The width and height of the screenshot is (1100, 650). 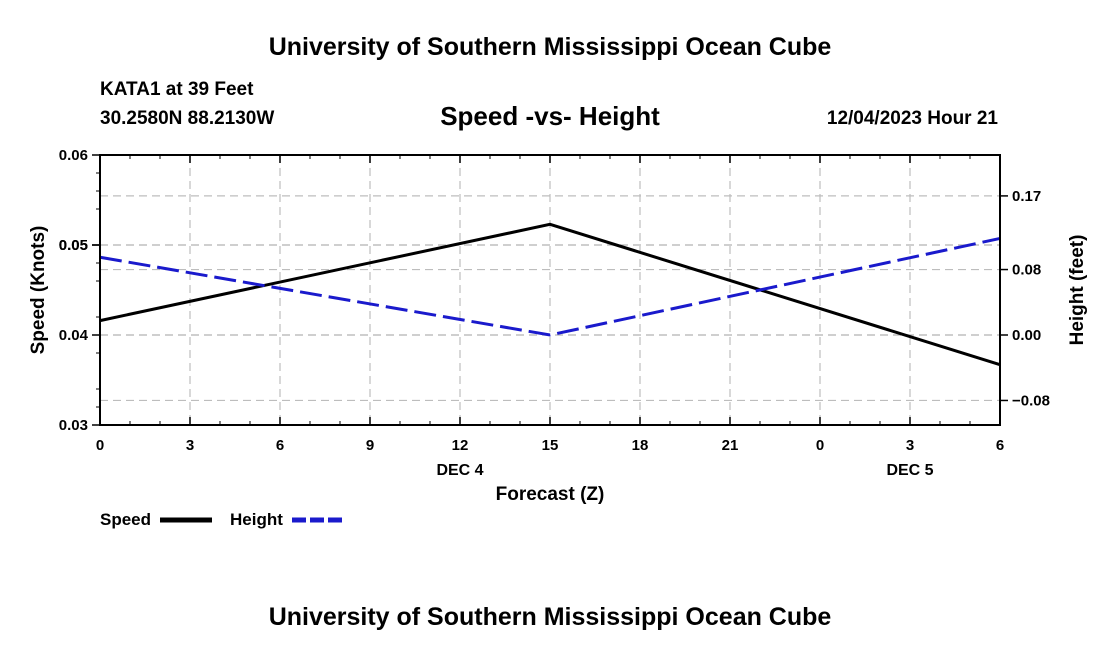 I want to click on y2-tick-label: 0.08, so click(x=1026, y=270).